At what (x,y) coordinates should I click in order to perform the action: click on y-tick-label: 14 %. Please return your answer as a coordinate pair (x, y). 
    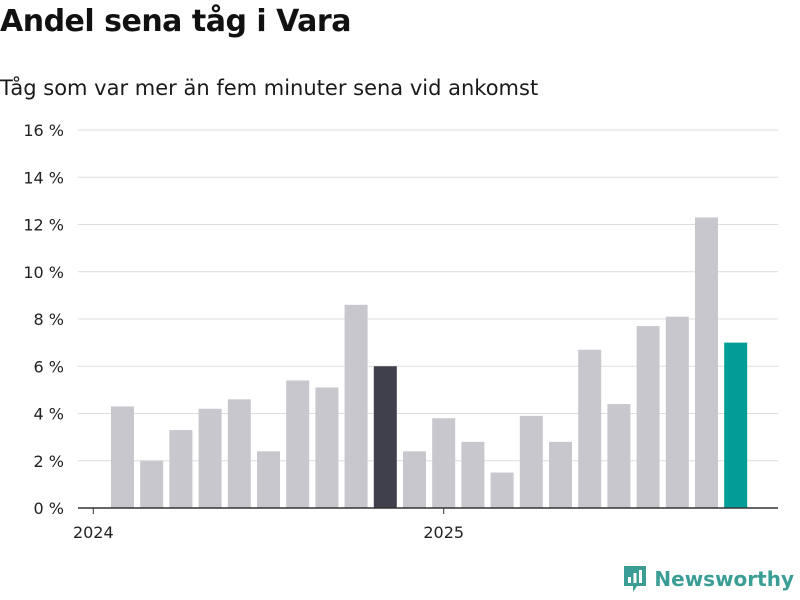
    Looking at the image, I should click on (43, 177).